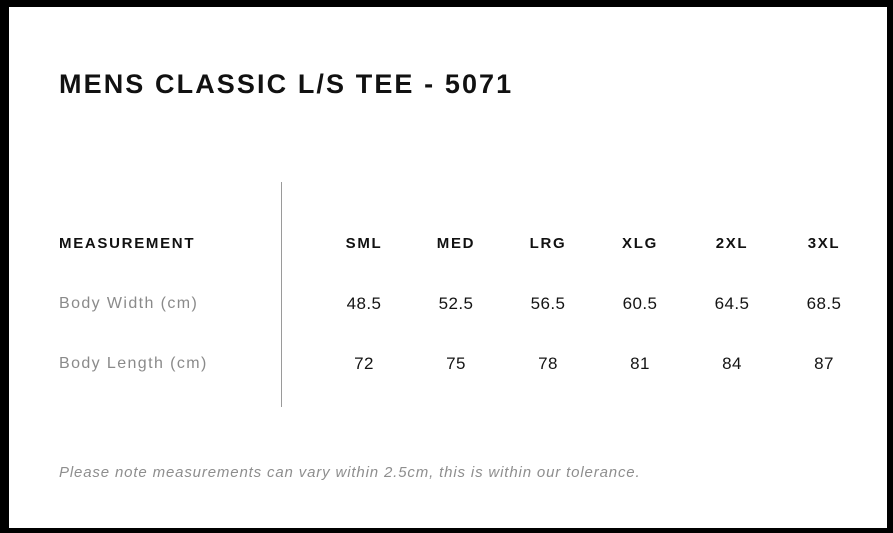  I want to click on cell-body-length-3xl: 87, so click(824, 363).